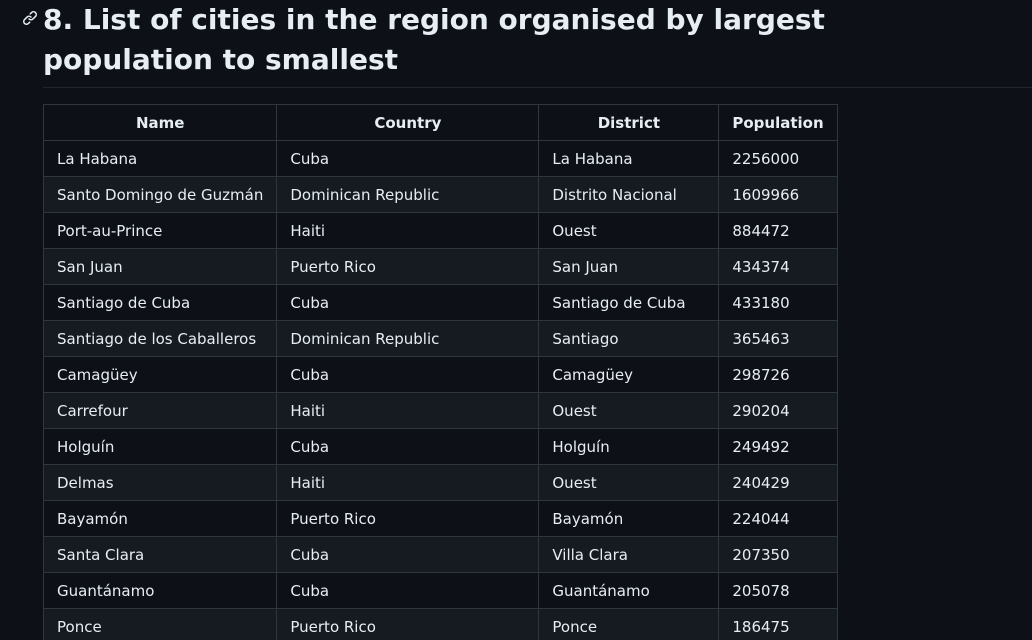  I want to click on table-row: Port-au-Prince Haiti Ouest 884472, so click(440, 230).